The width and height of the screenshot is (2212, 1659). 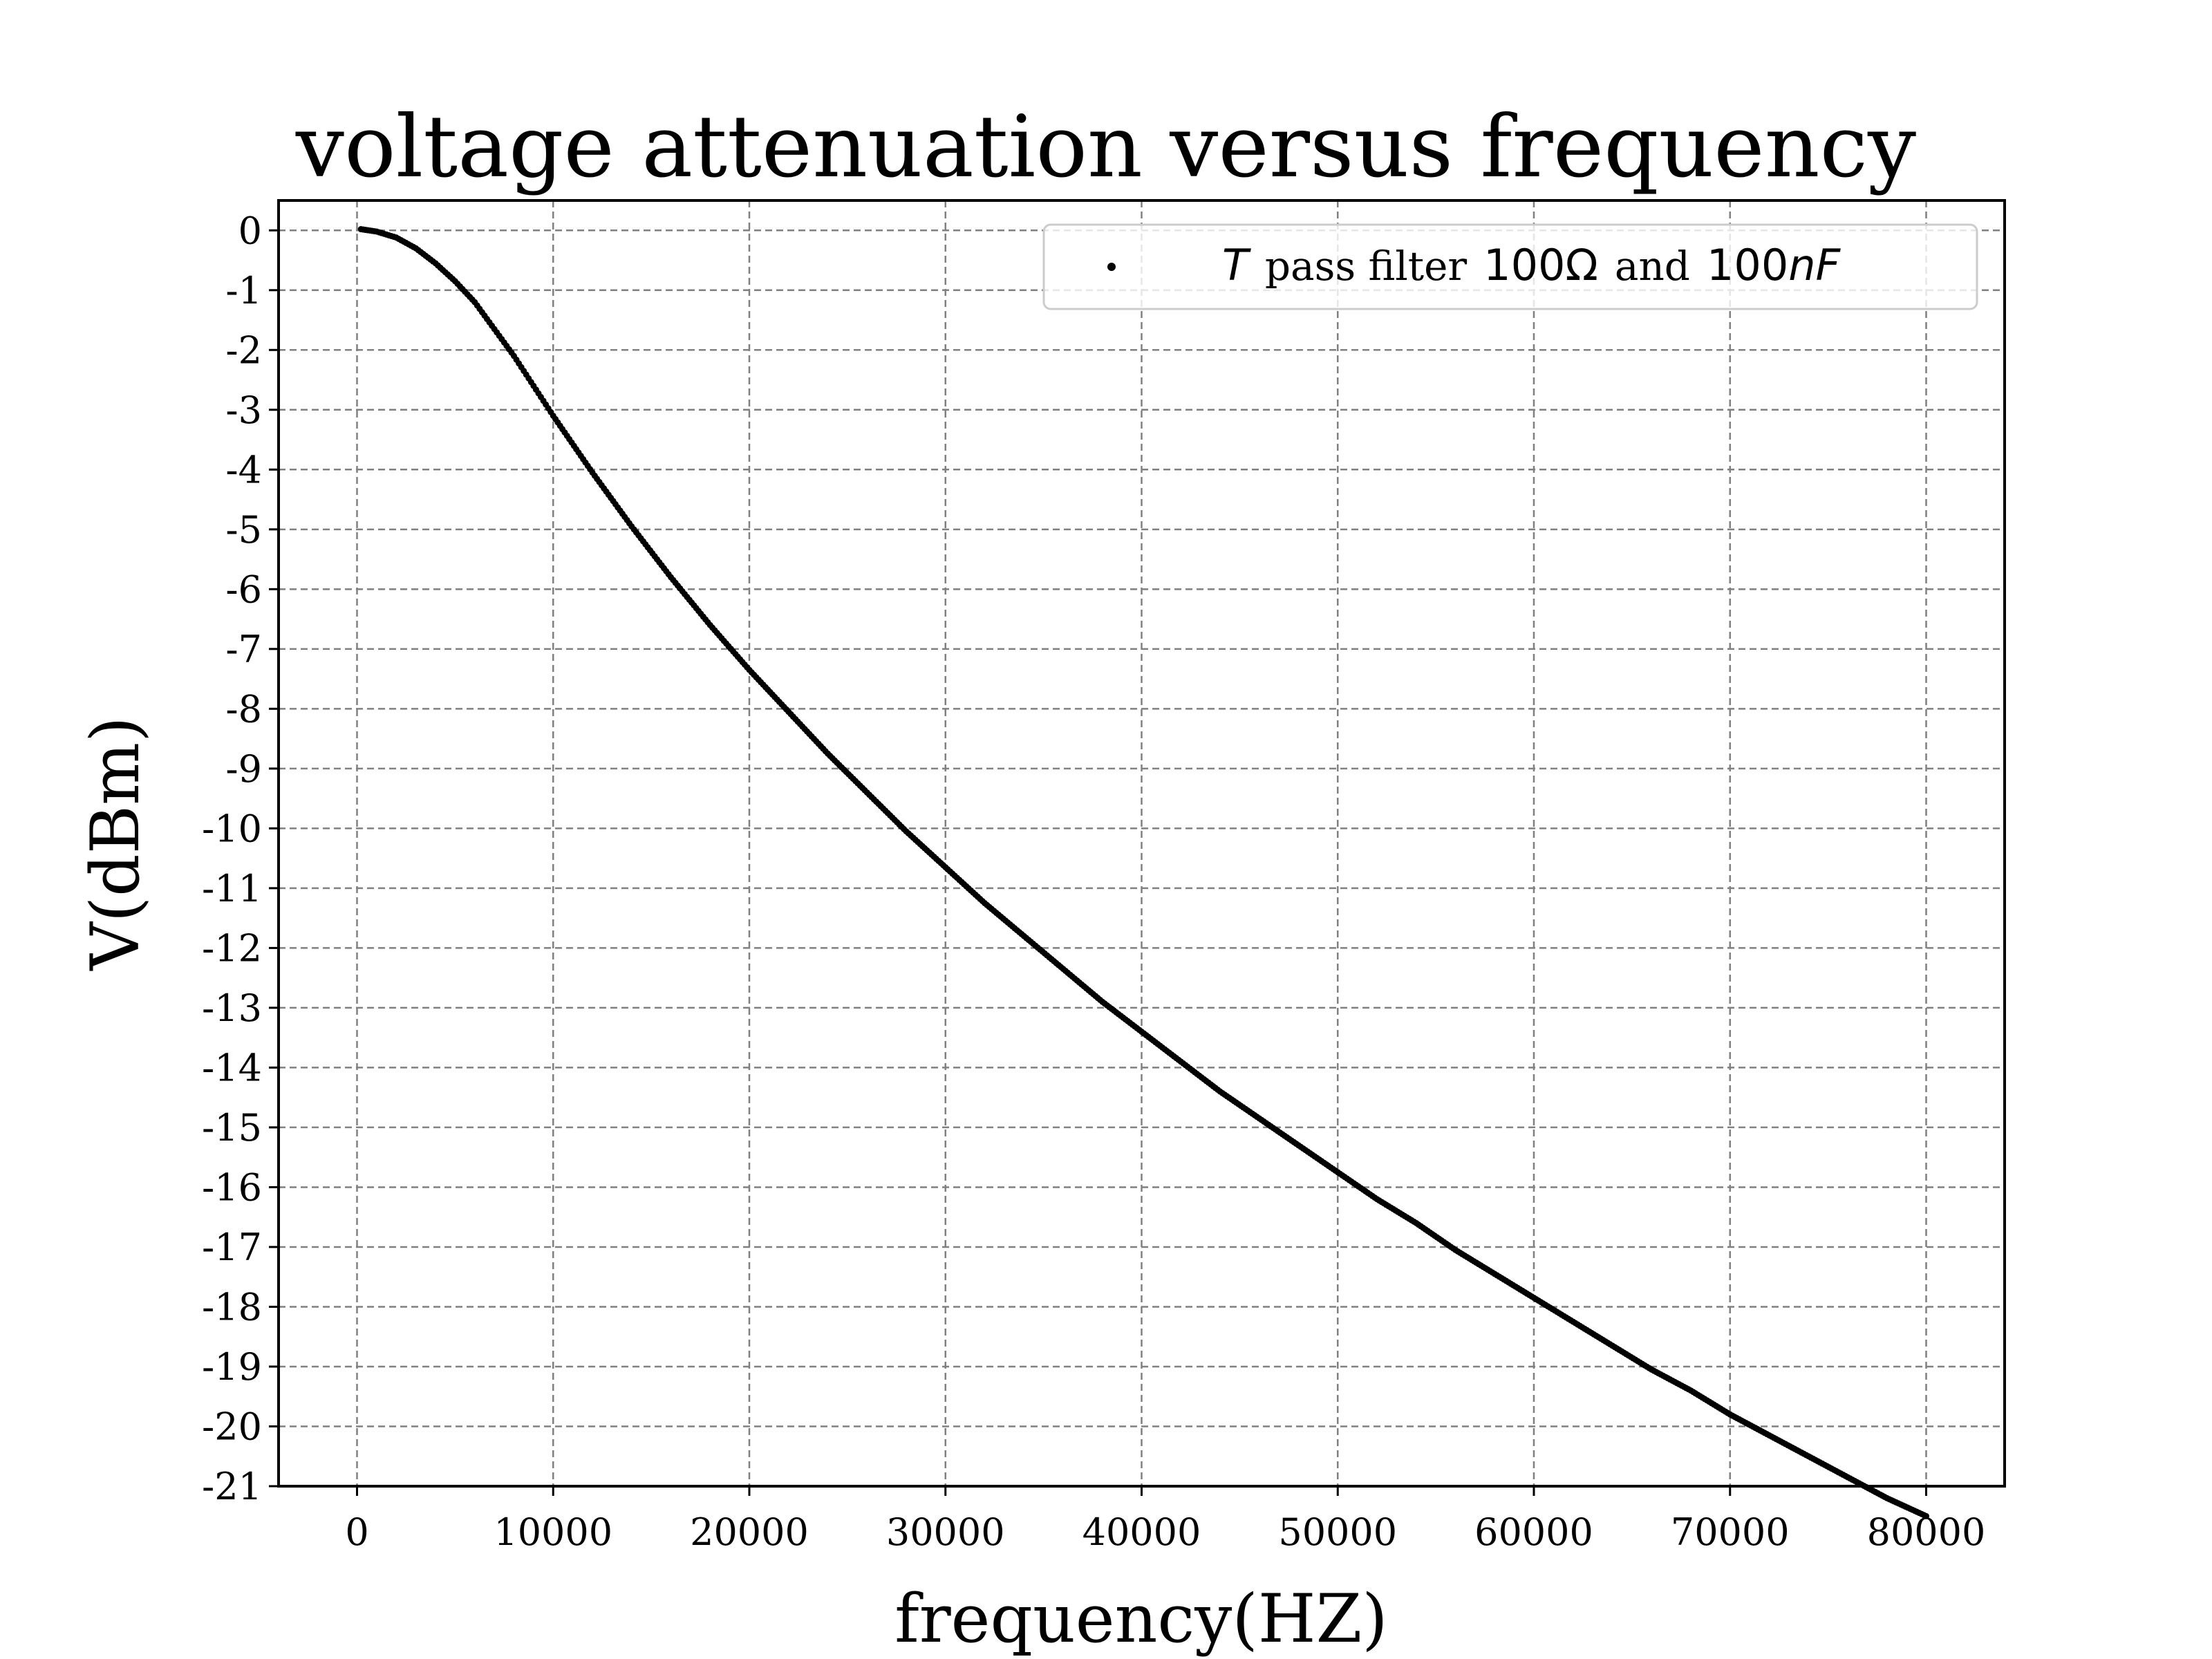 What do you see at coordinates (243, 709) in the screenshot?
I see `y-tick-label: -8` at bounding box center [243, 709].